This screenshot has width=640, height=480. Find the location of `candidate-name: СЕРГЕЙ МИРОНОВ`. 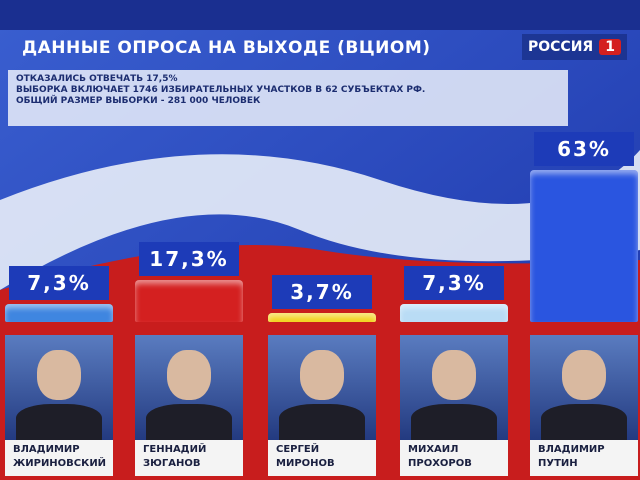

candidate-name: СЕРГЕЙ МИРОНОВ is located at coordinates (322, 458).